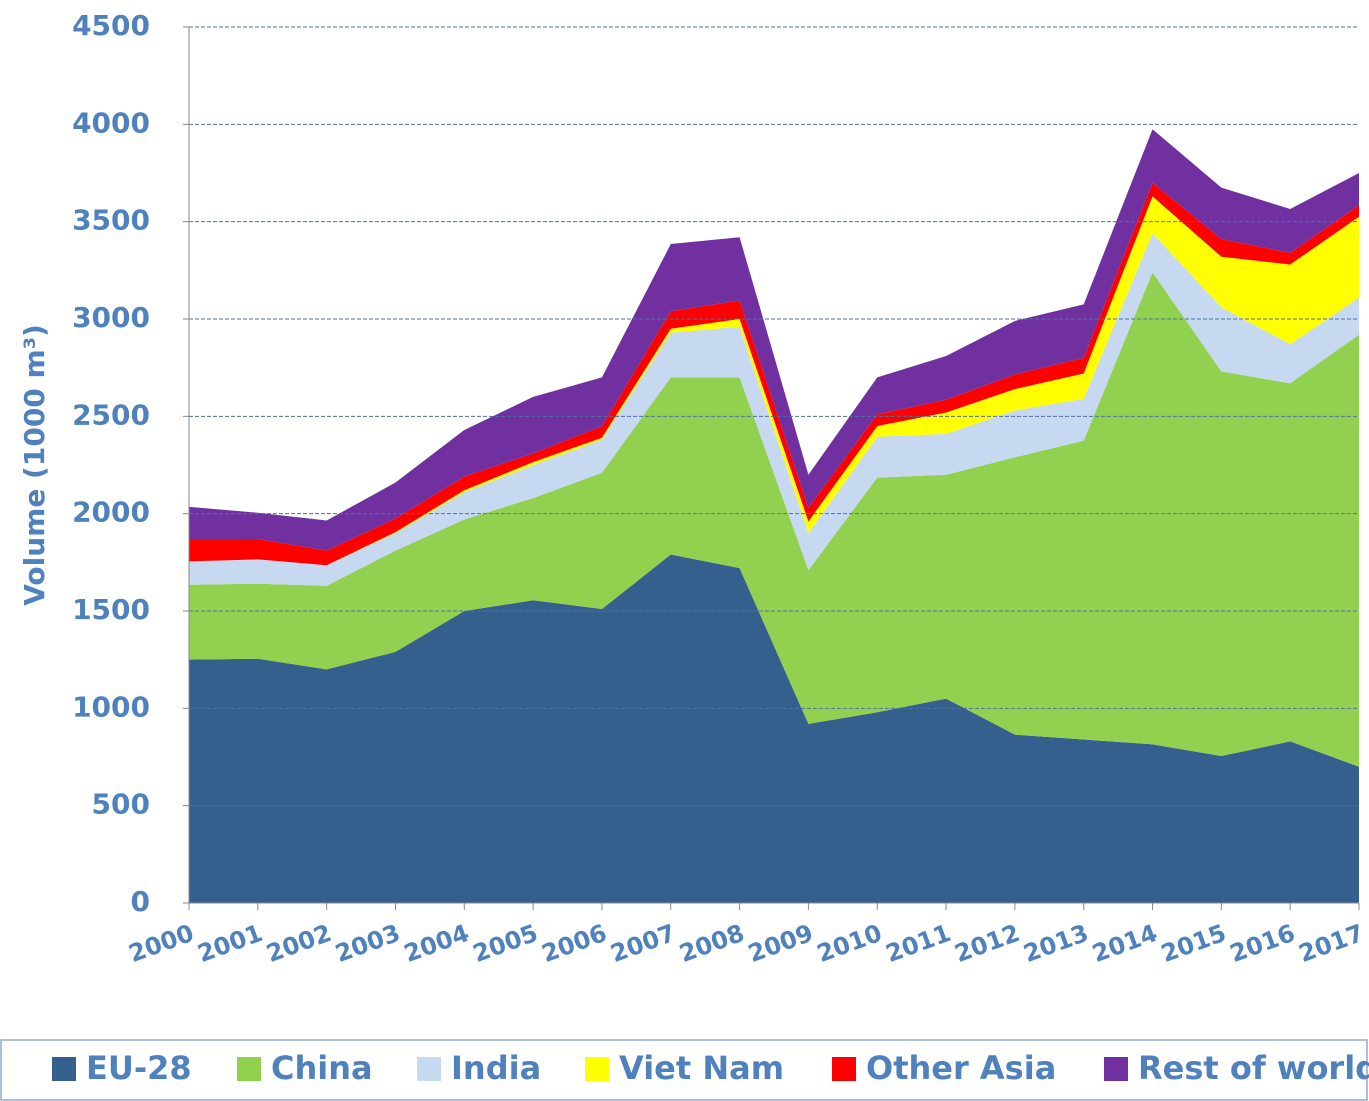 This screenshot has height=1101, width=1369. What do you see at coordinates (322, 1068) in the screenshot?
I see `legend-label: China` at bounding box center [322, 1068].